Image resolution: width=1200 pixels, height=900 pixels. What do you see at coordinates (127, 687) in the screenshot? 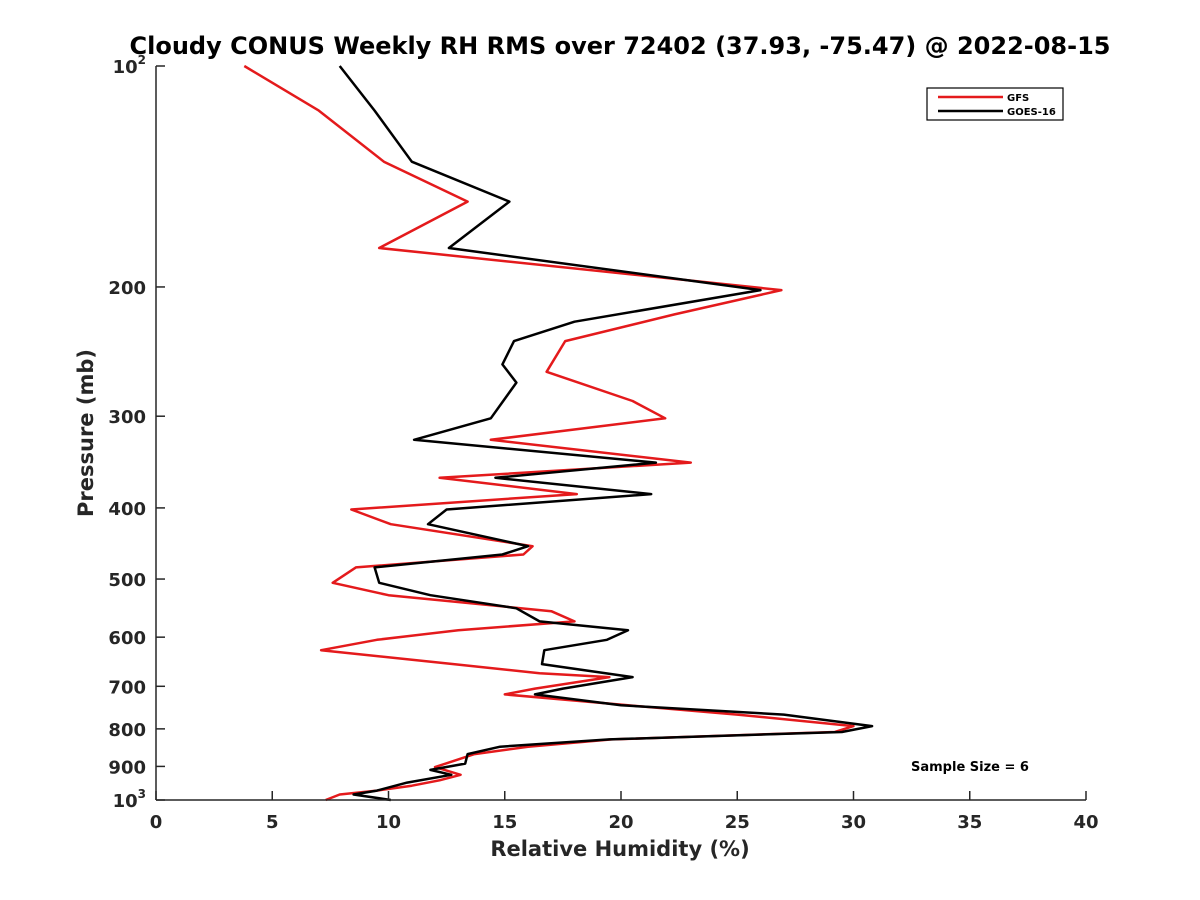
I see `y-tick-label: 700` at bounding box center [127, 687].